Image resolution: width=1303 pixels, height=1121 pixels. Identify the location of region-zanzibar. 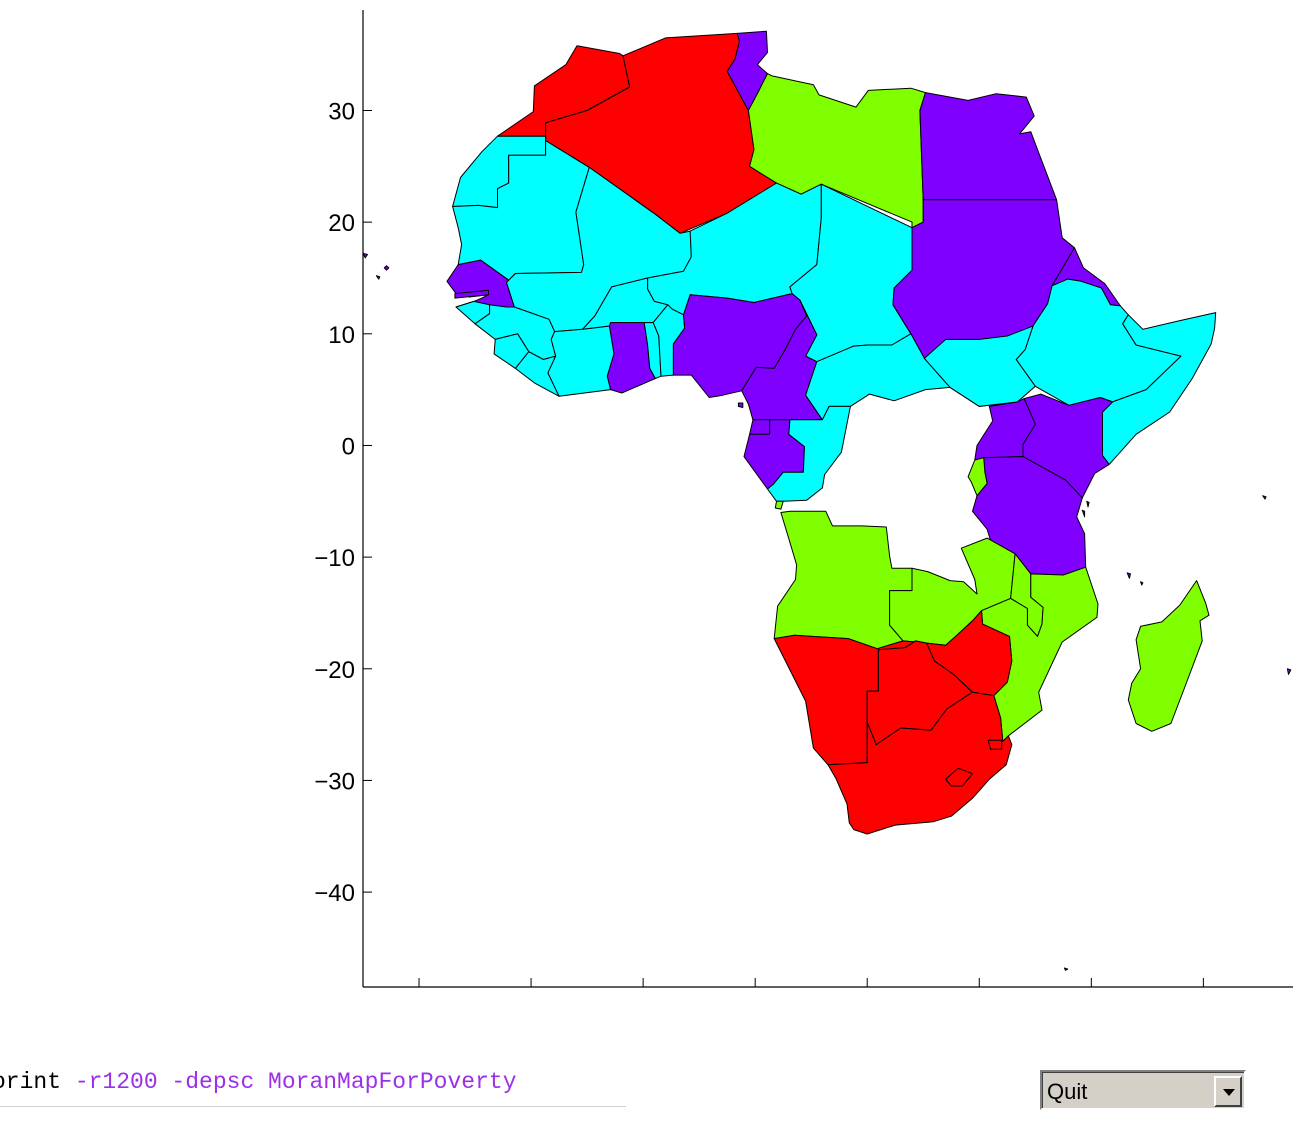
(1083, 513).